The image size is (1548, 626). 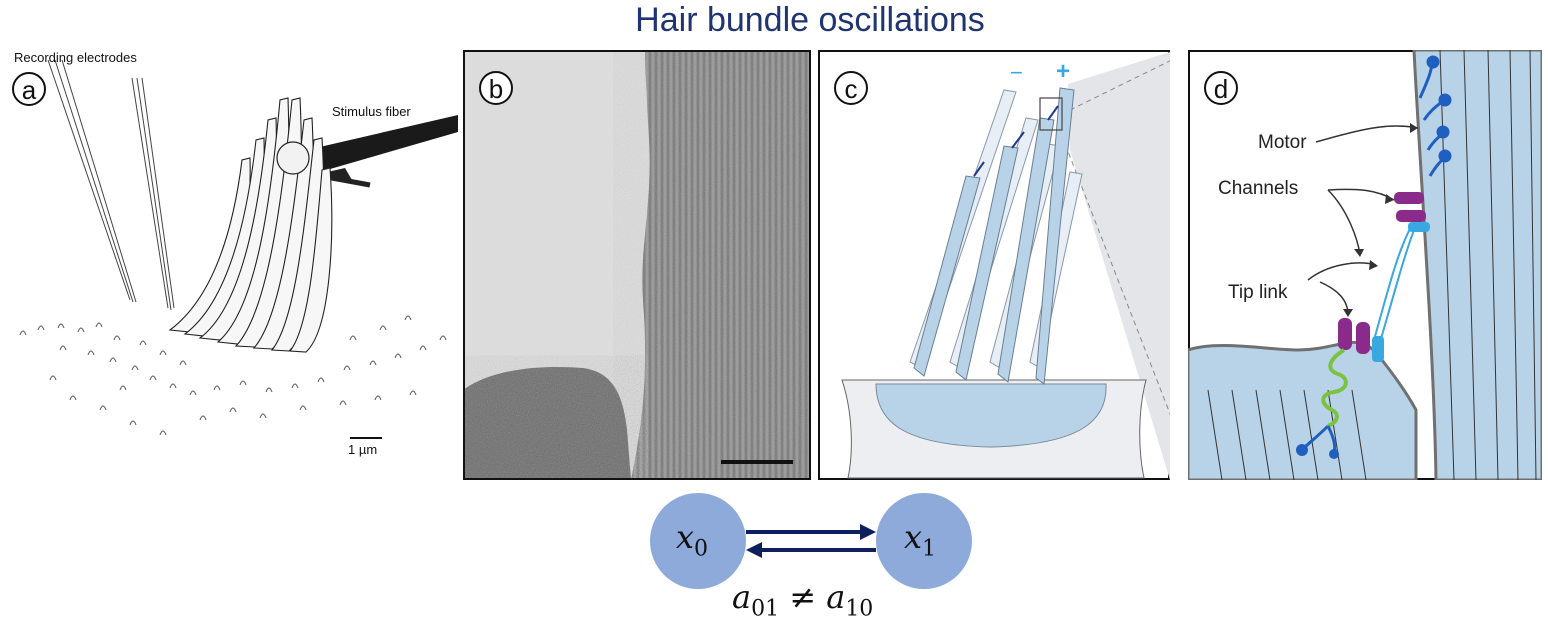 What do you see at coordinates (371, 111) in the screenshot?
I see `stimulus-fiber-label: Stimulus fiber` at bounding box center [371, 111].